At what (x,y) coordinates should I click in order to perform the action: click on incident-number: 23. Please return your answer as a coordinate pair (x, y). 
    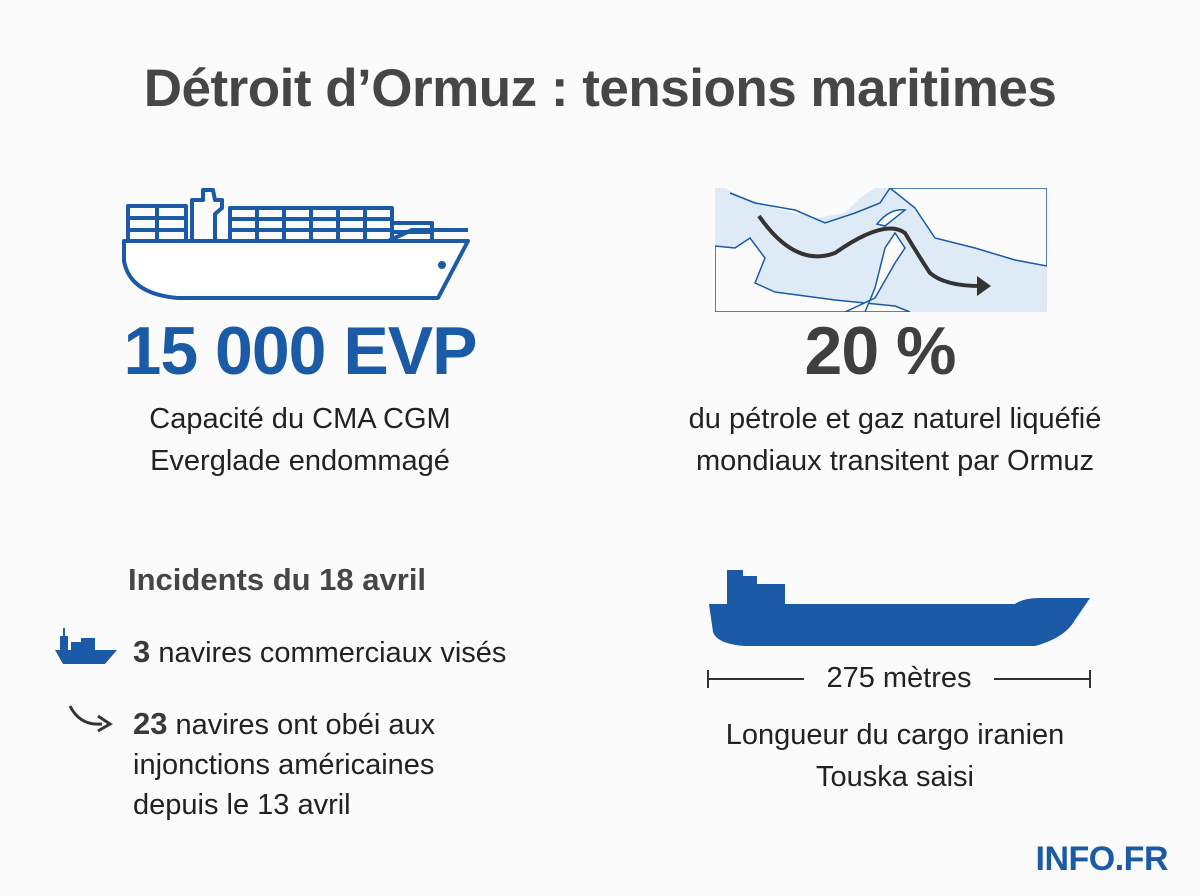
    Looking at the image, I should click on (150, 723).